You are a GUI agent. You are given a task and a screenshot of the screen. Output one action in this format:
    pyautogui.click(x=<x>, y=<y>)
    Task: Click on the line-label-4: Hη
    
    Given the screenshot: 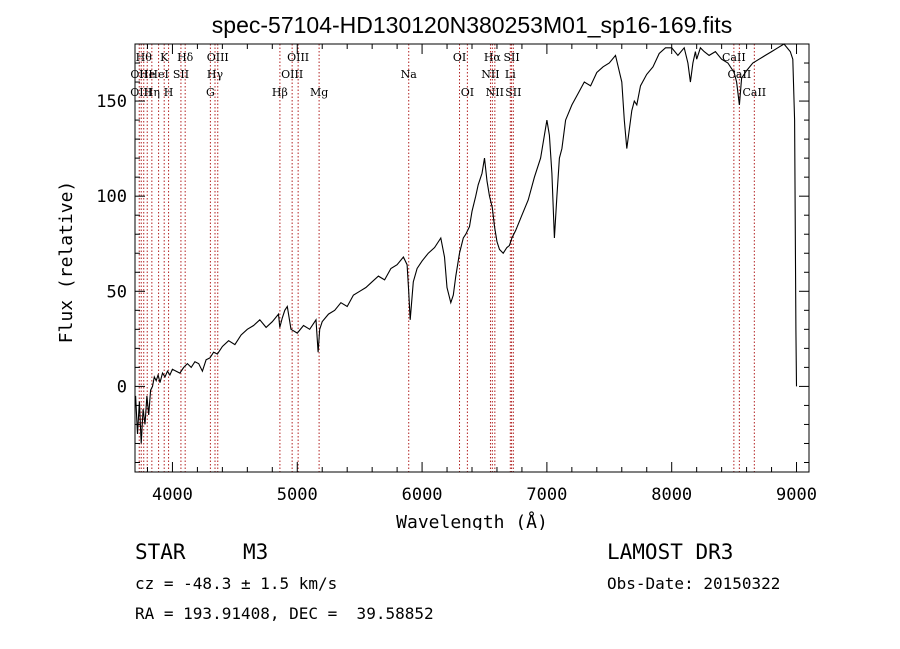 What is the action you would take?
    pyautogui.click(x=152, y=92)
    